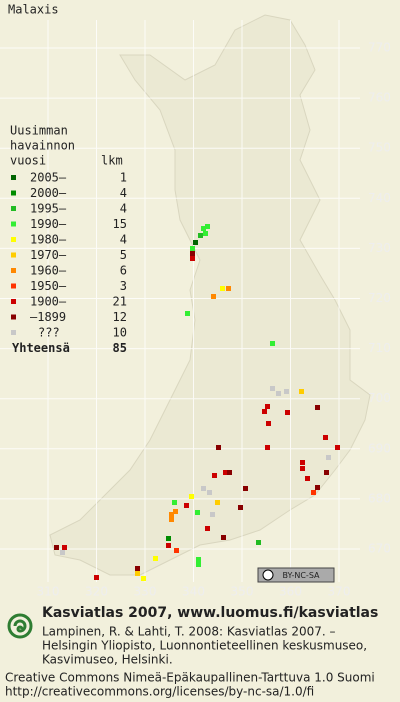 This screenshot has width=400, height=702. I want to click on legend-count: 6, so click(123, 271).